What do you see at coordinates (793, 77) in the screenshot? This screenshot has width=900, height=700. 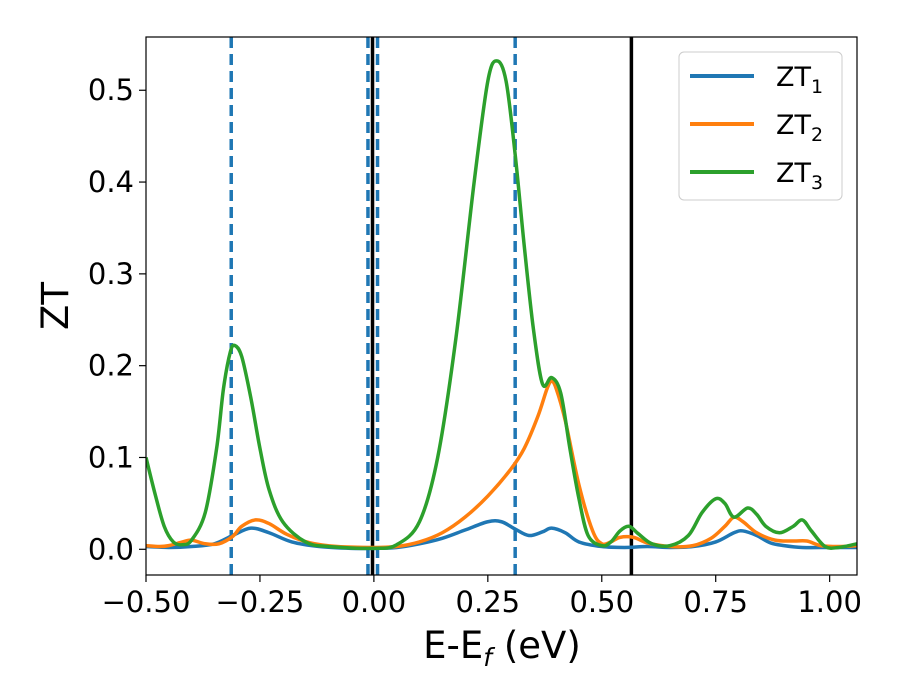 I see `legend-label-zt1-main: ZT` at bounding box center [793, 77].